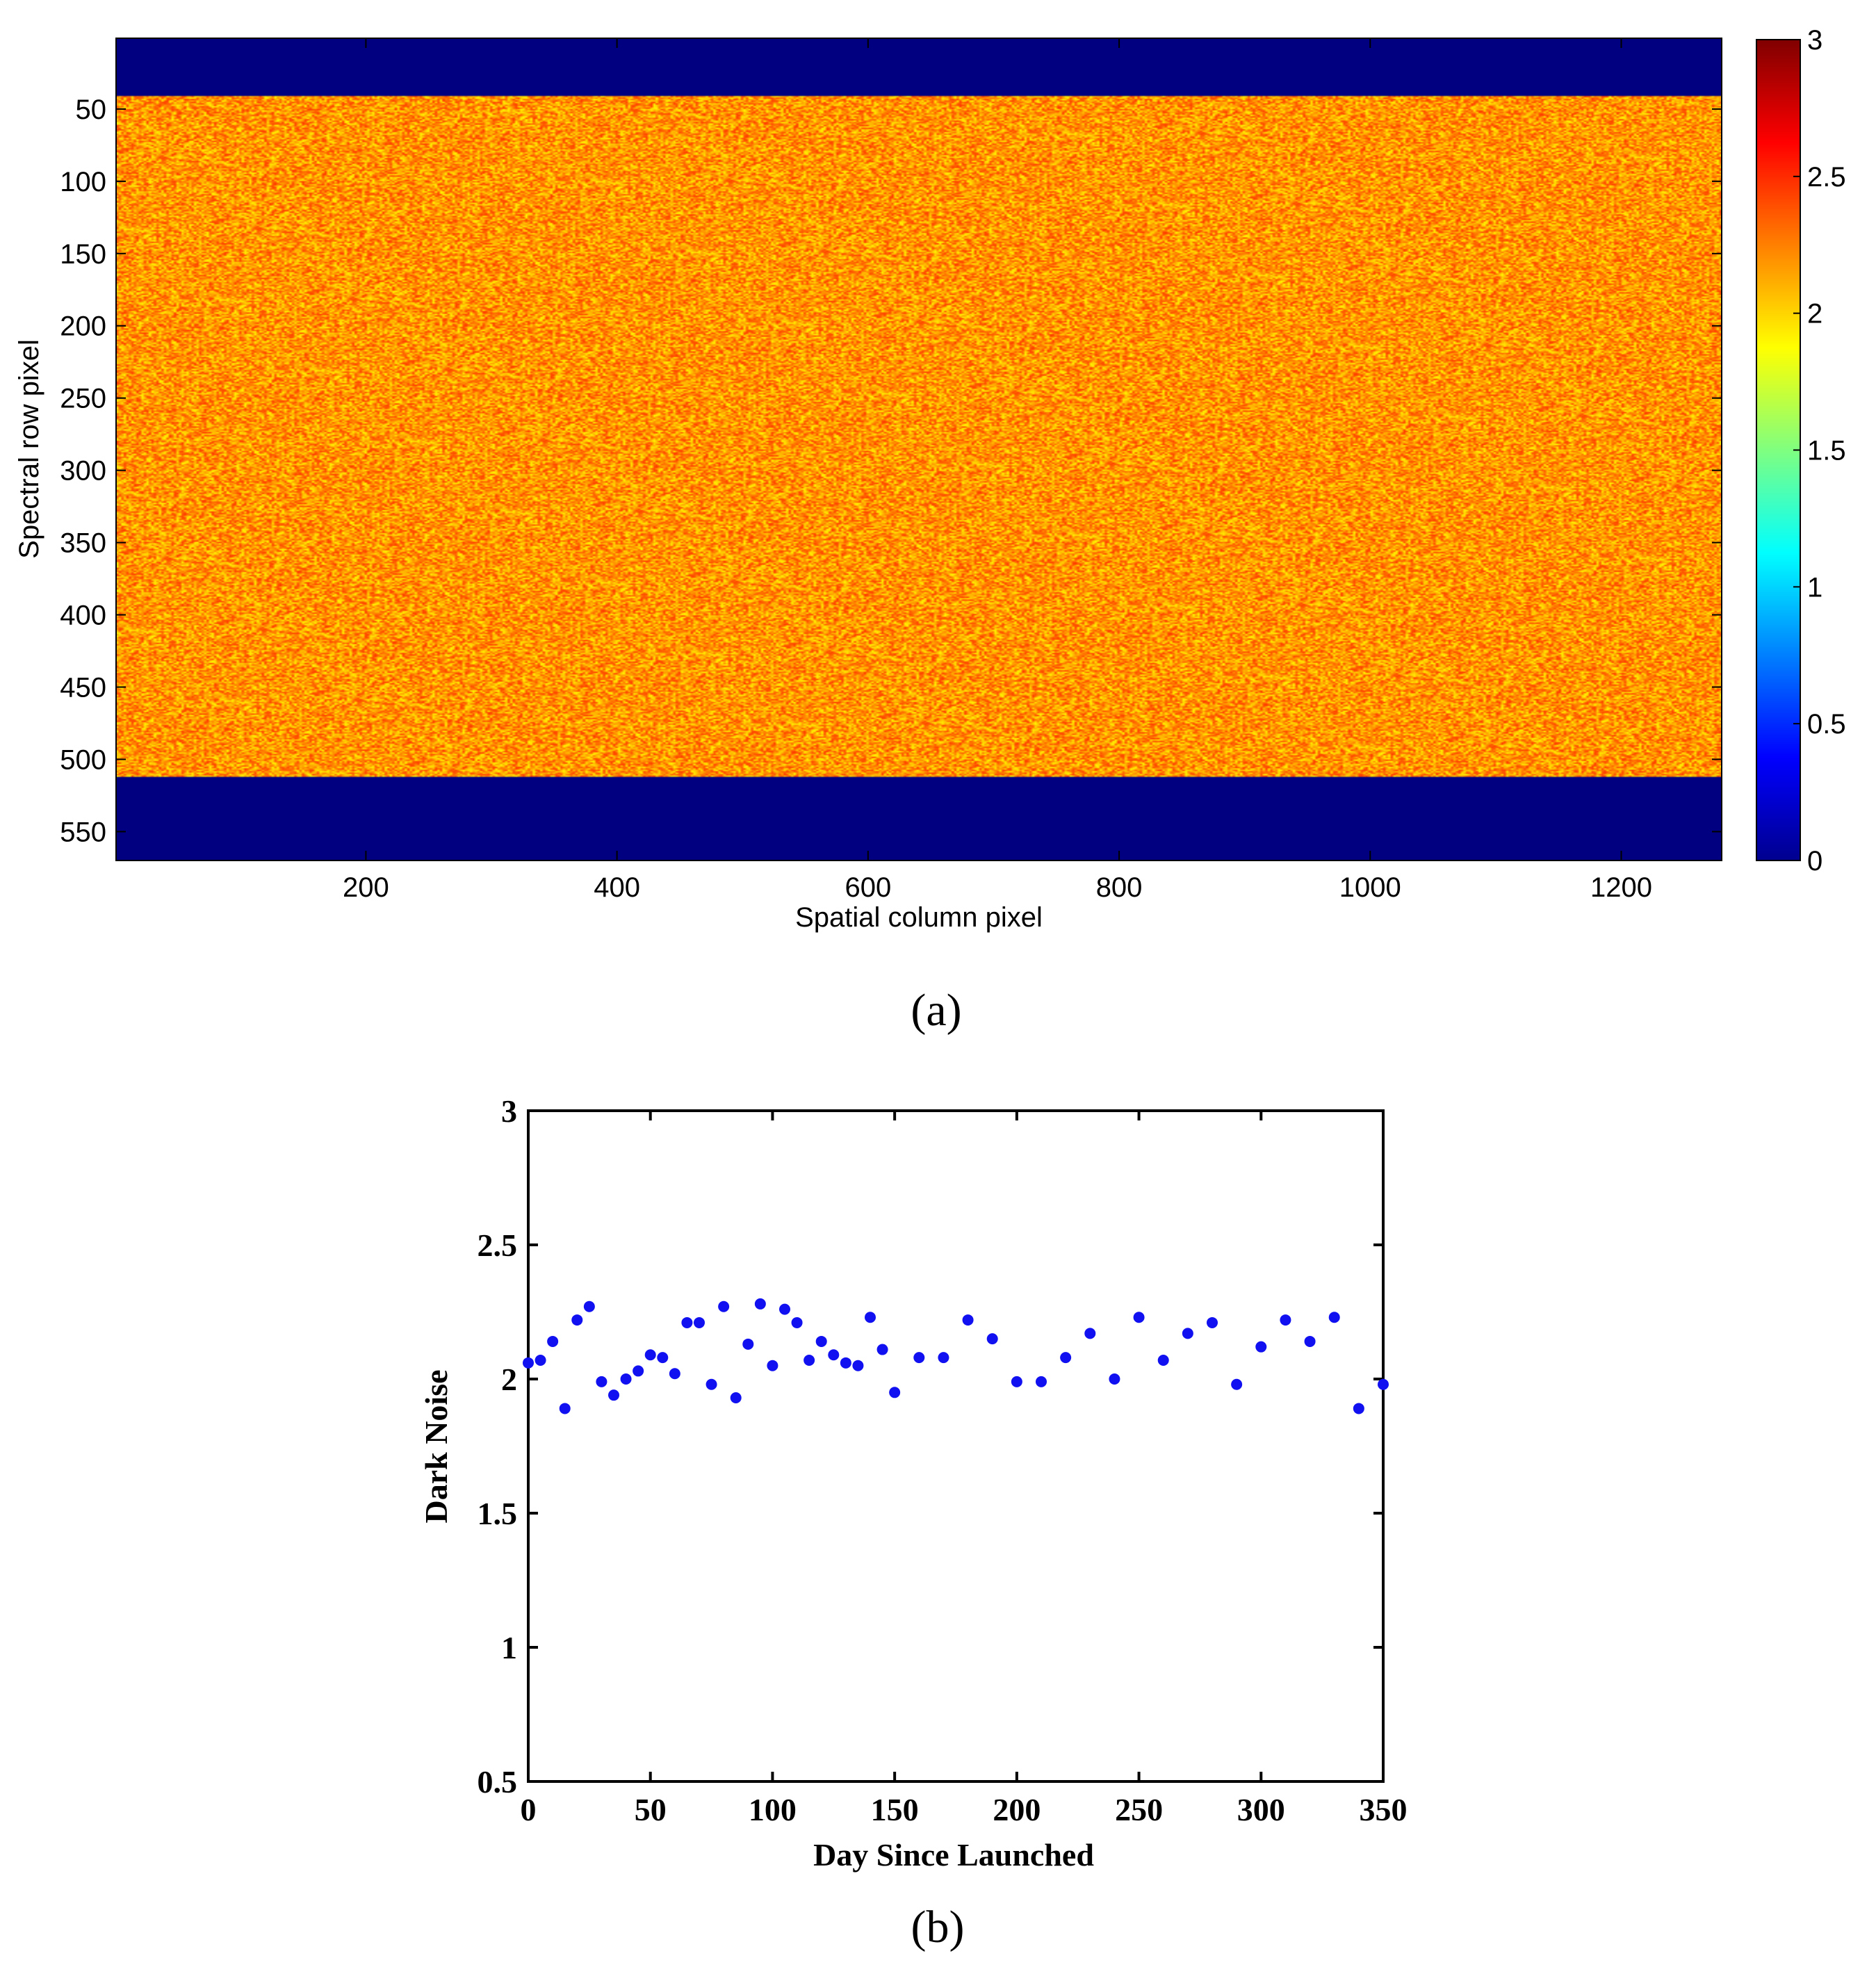 This screenshot has width=1876, height=1974. What do you see at coordinates (936, 1010) in the screenshot?
I see `panel-label-a: (a)` at bounding box center [936, 1010].